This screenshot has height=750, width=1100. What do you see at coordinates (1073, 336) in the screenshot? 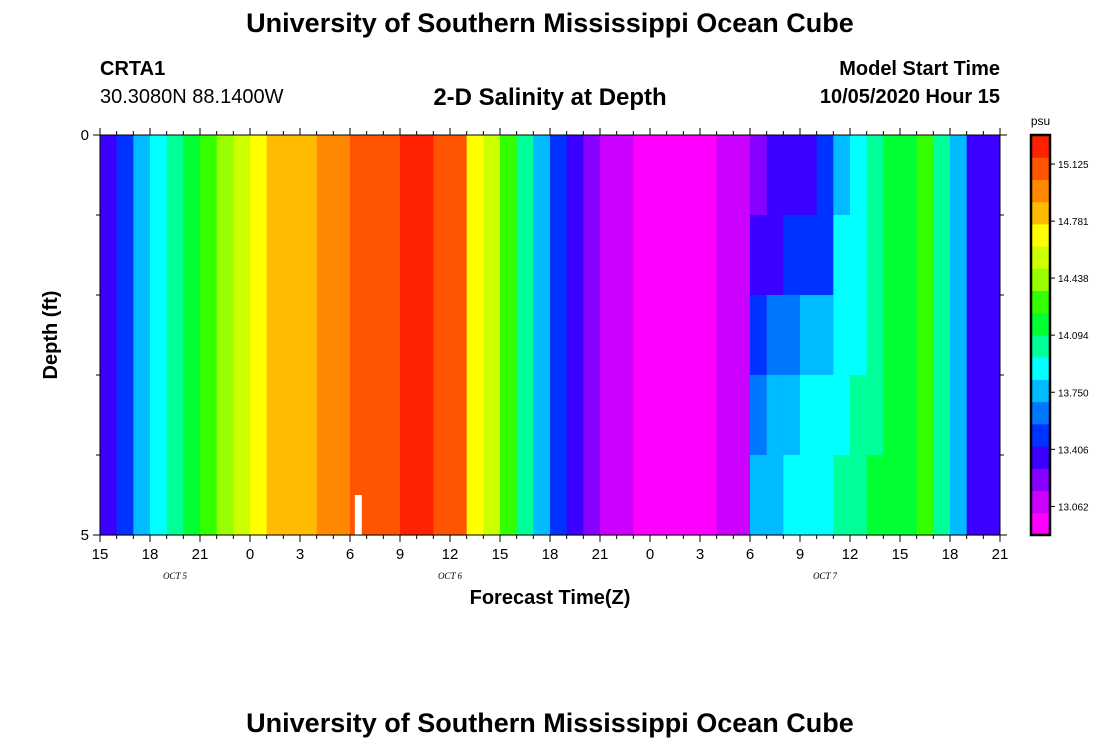
I see `colorbar-tick-label: 14.094` at bounding box center [1073, 336].